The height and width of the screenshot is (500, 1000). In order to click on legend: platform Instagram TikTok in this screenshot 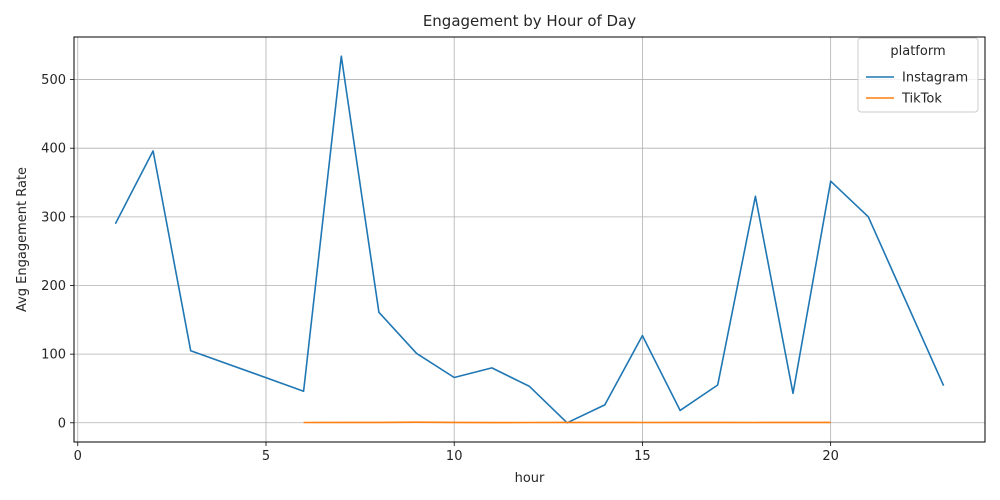, I will do `click(918, 75)`.